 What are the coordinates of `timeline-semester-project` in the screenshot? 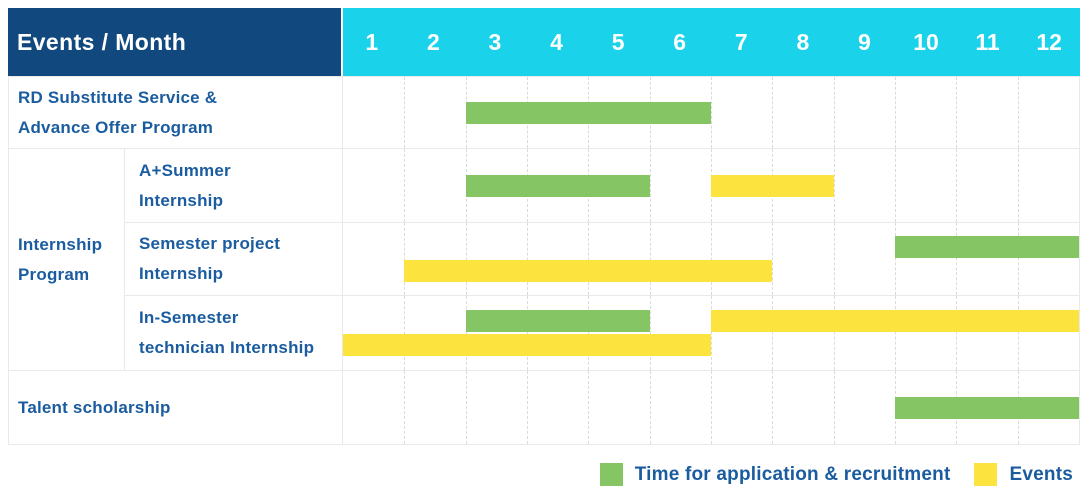 It's located at (710, 259).